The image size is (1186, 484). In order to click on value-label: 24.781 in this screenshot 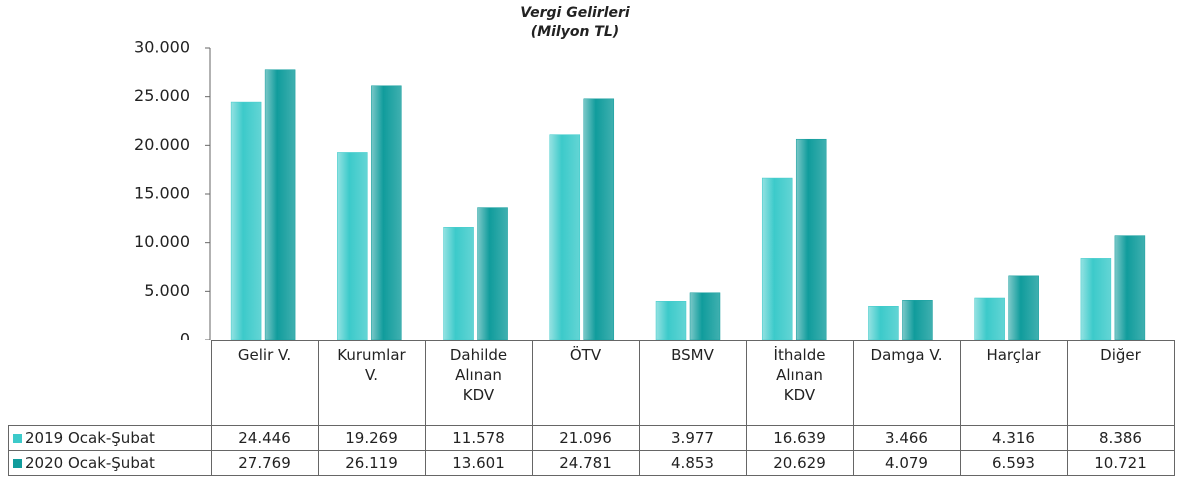, I will do `click(585, 463)`.